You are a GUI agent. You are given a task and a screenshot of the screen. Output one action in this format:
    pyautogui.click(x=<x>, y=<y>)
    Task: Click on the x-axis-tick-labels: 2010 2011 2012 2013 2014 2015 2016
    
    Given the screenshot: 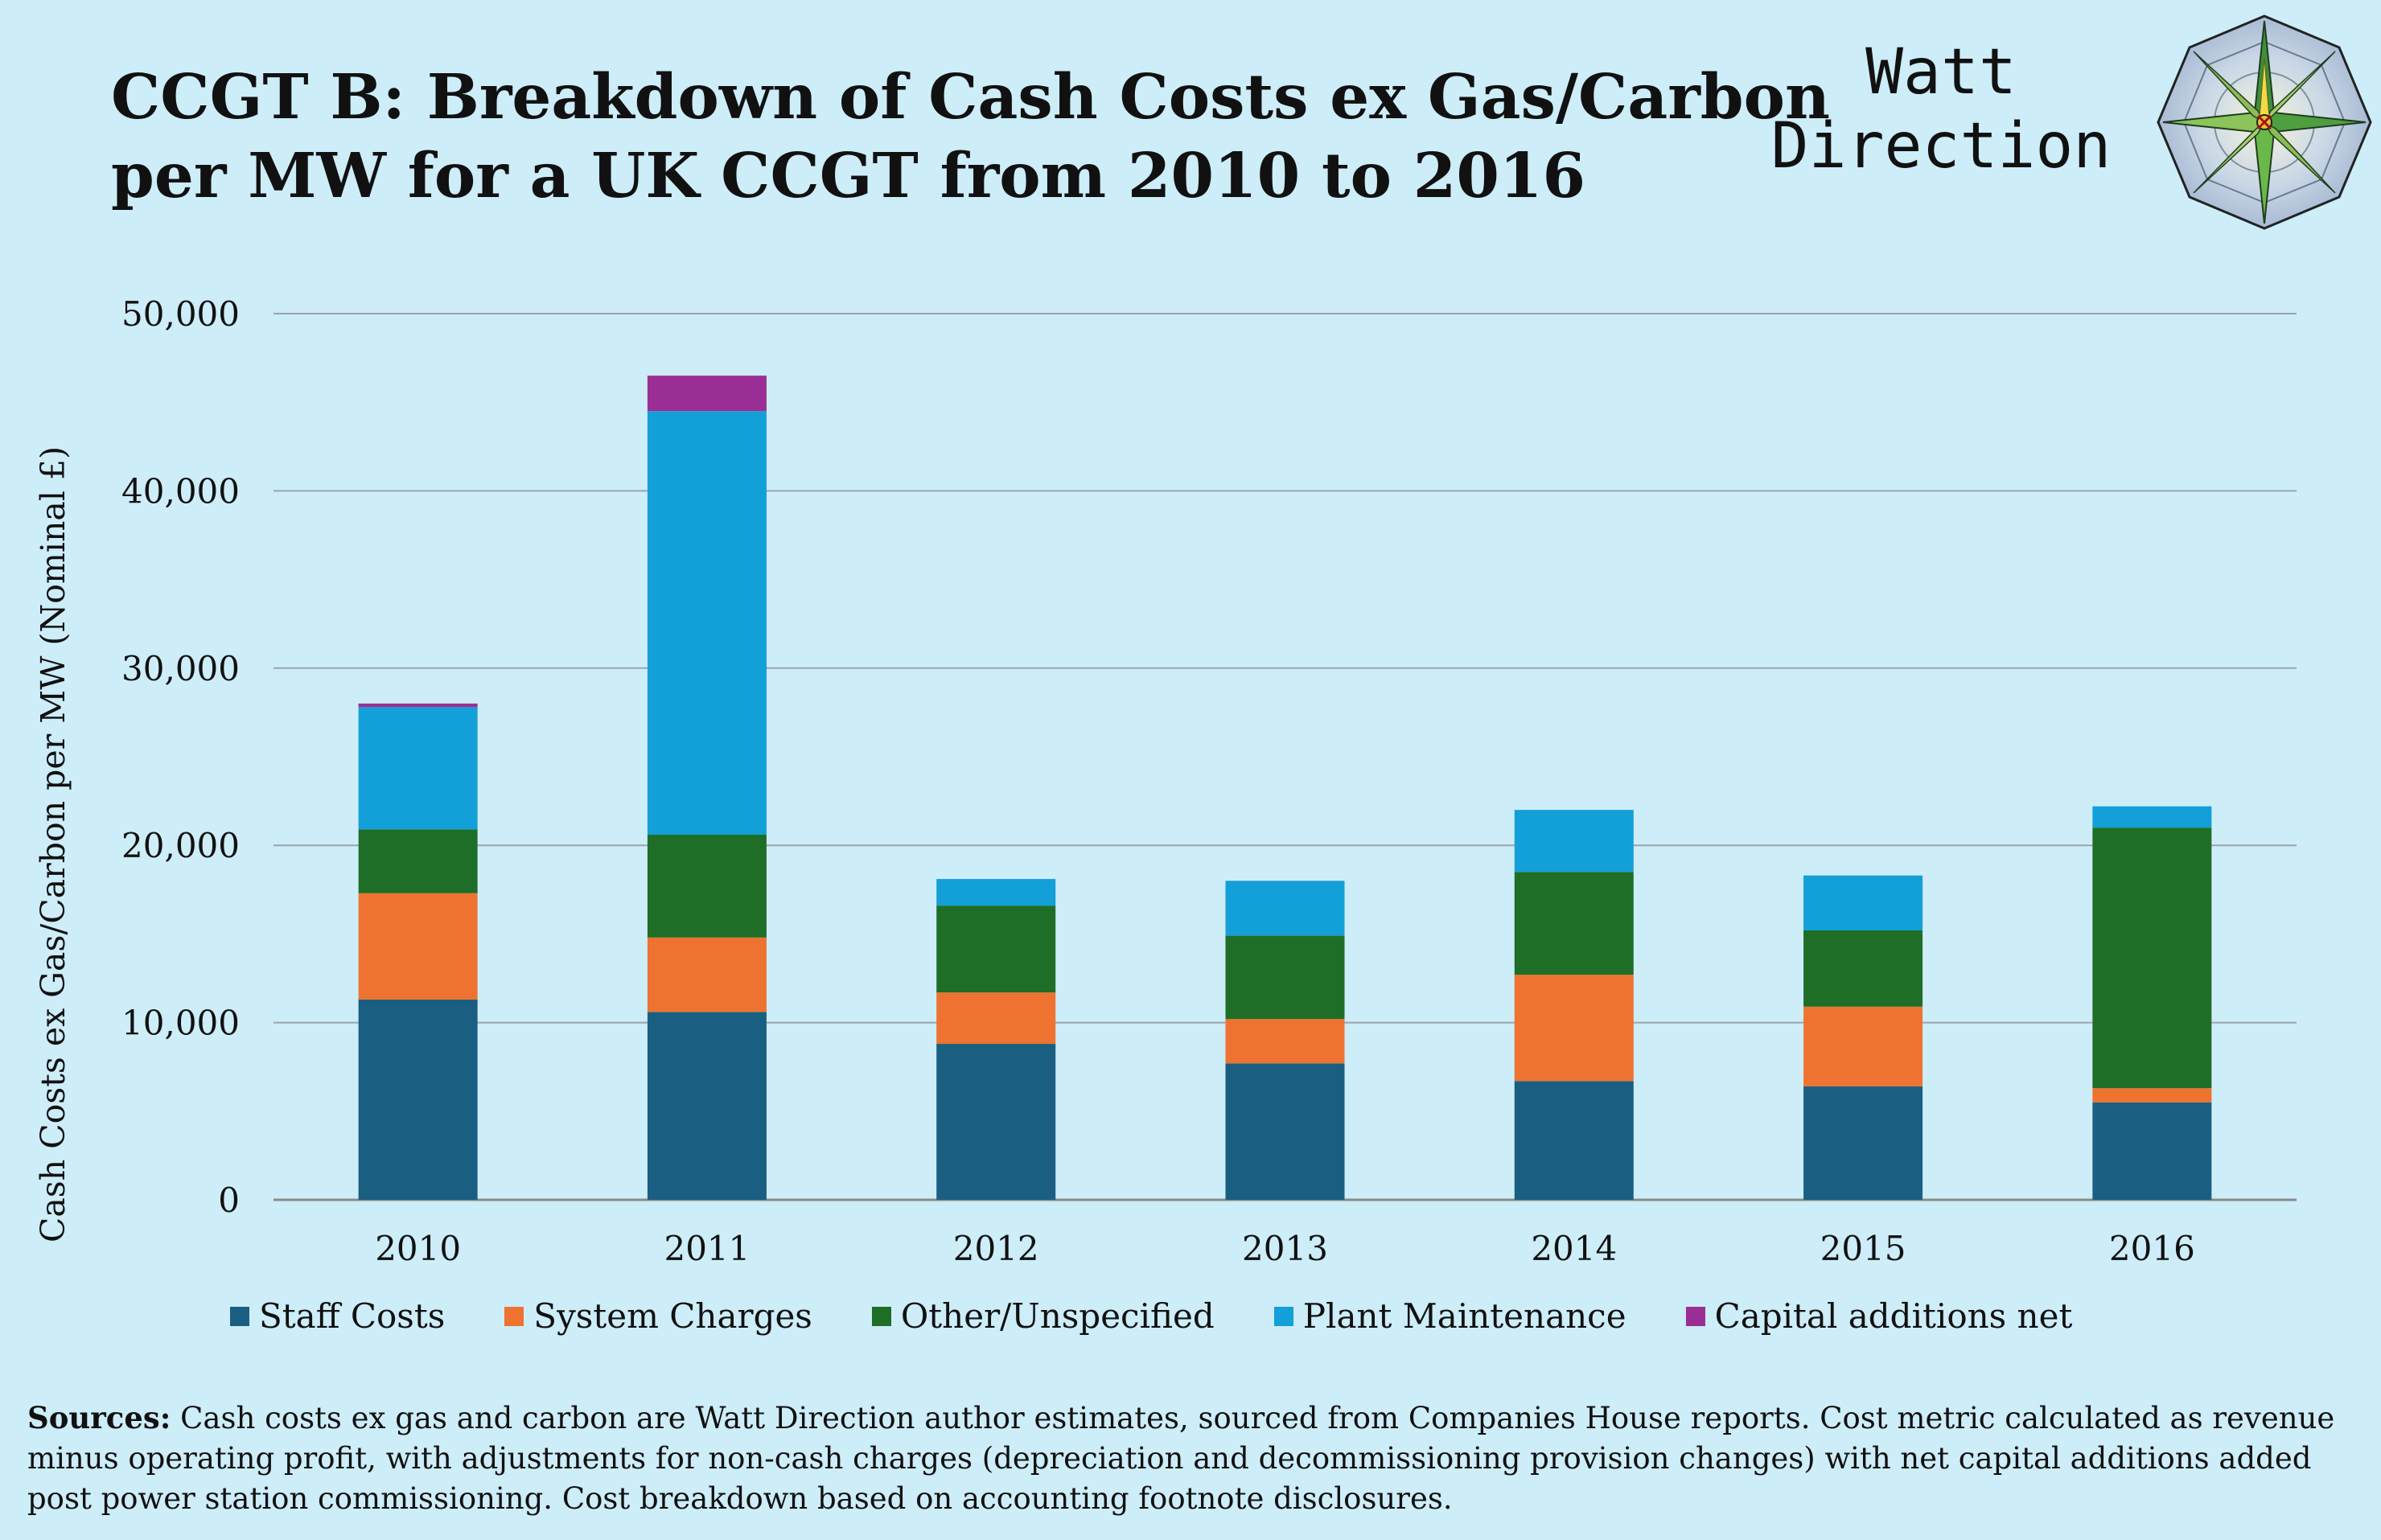 What is the action you would take?
    pyautogui.click(x=1285, y=1248)
    